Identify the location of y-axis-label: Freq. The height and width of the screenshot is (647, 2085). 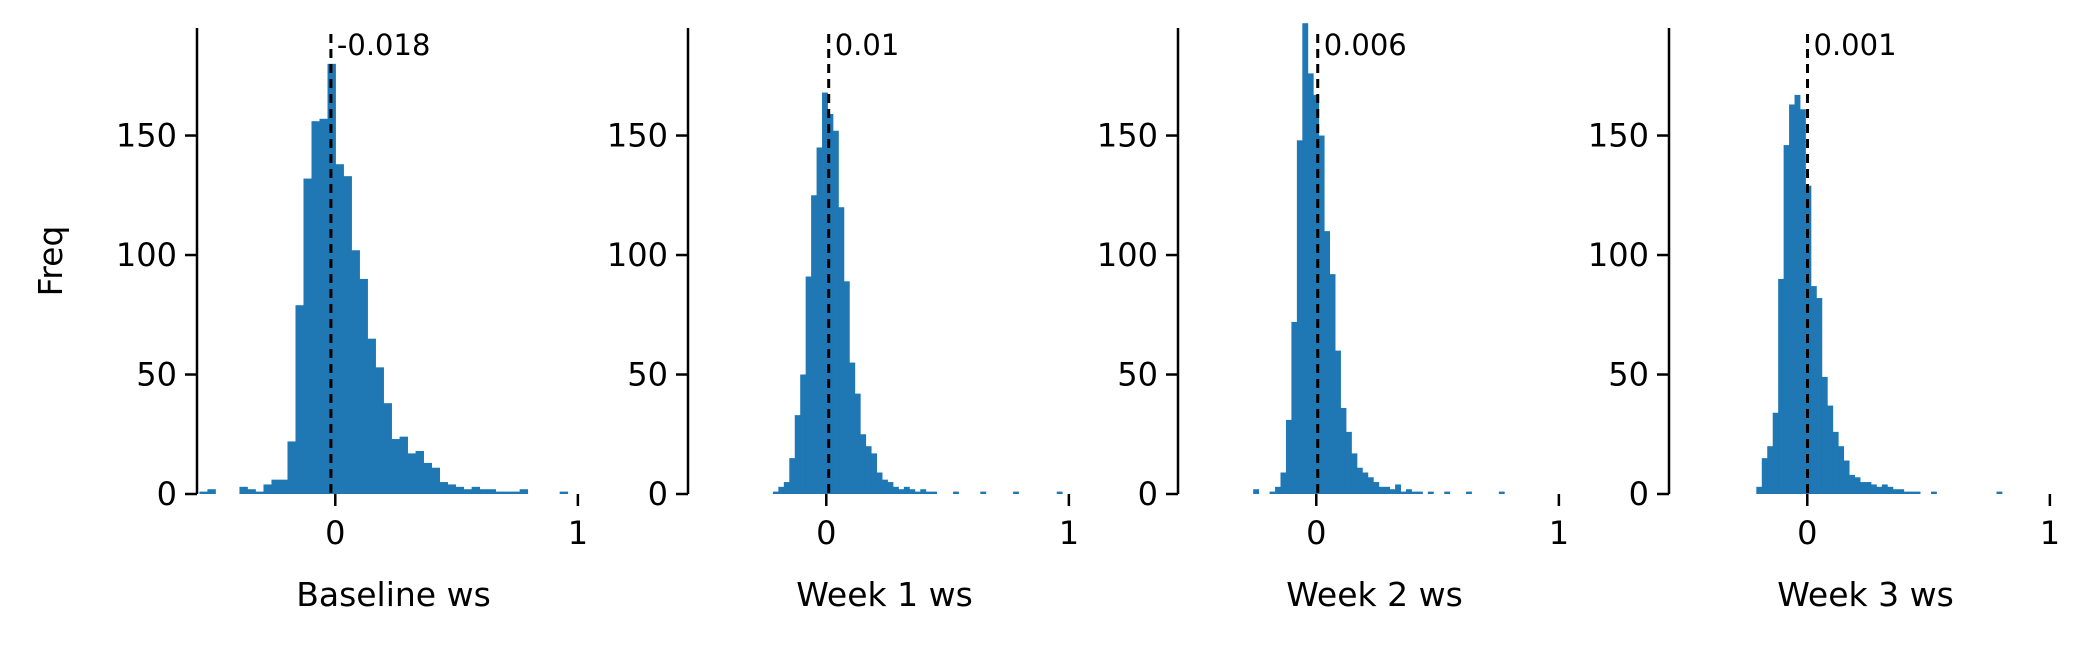
(50, 261).